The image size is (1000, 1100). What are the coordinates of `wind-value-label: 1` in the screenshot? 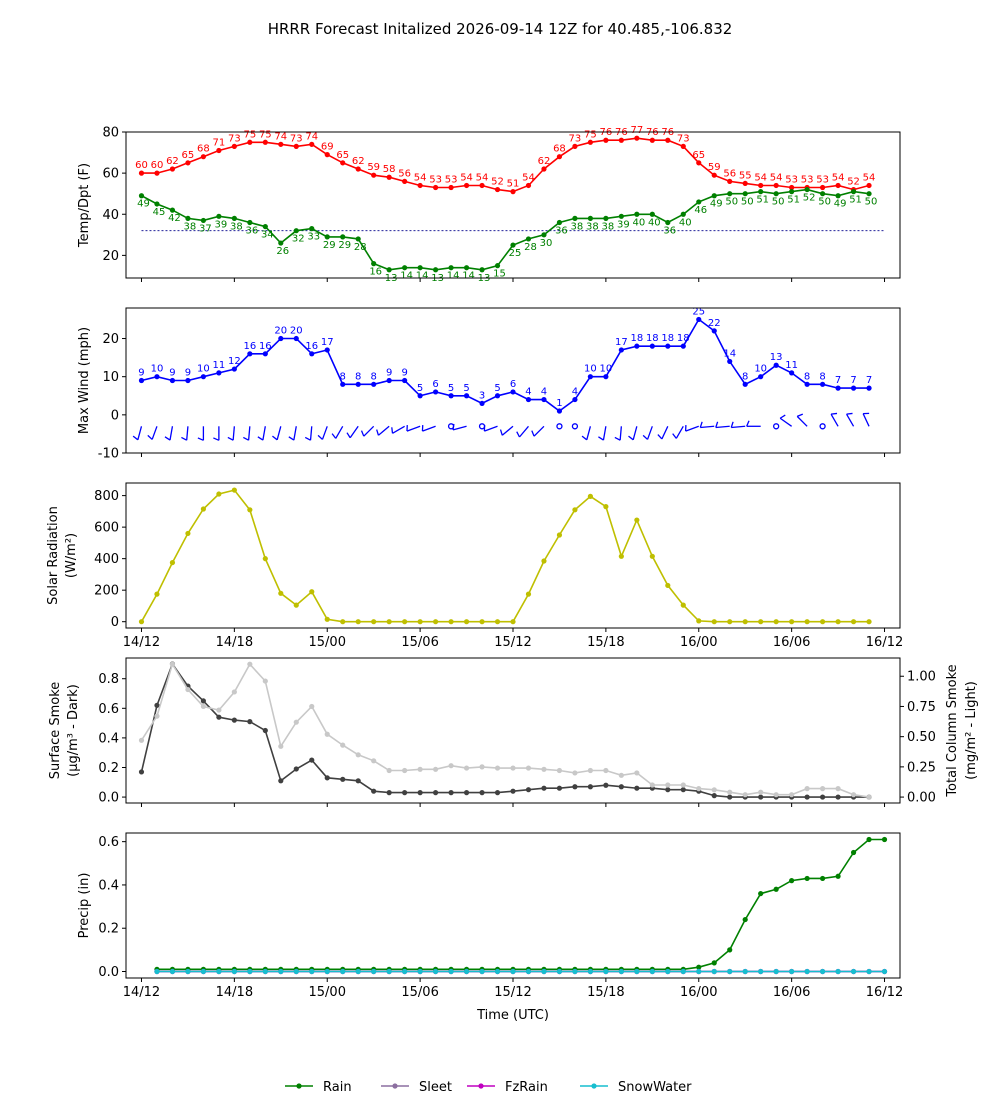 It's located at (559, 403).